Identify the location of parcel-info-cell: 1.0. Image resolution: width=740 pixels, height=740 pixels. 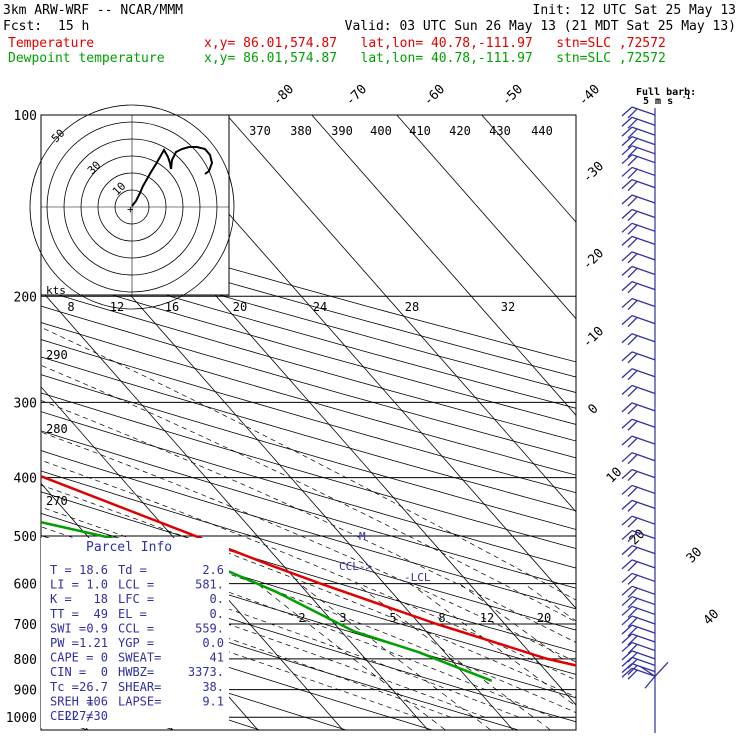
(97, 585).